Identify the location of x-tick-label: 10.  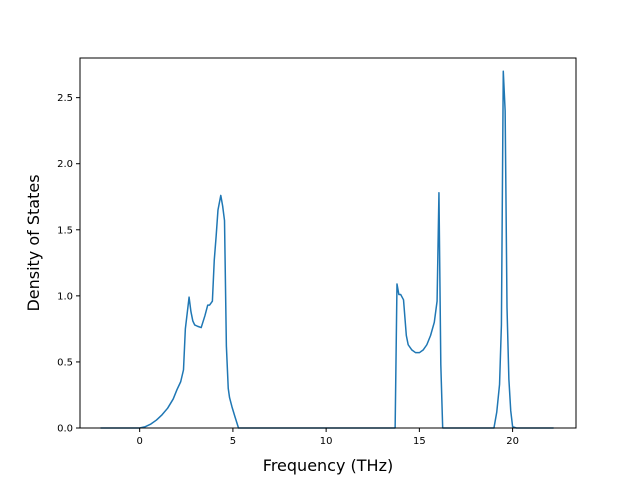
(326, 441).